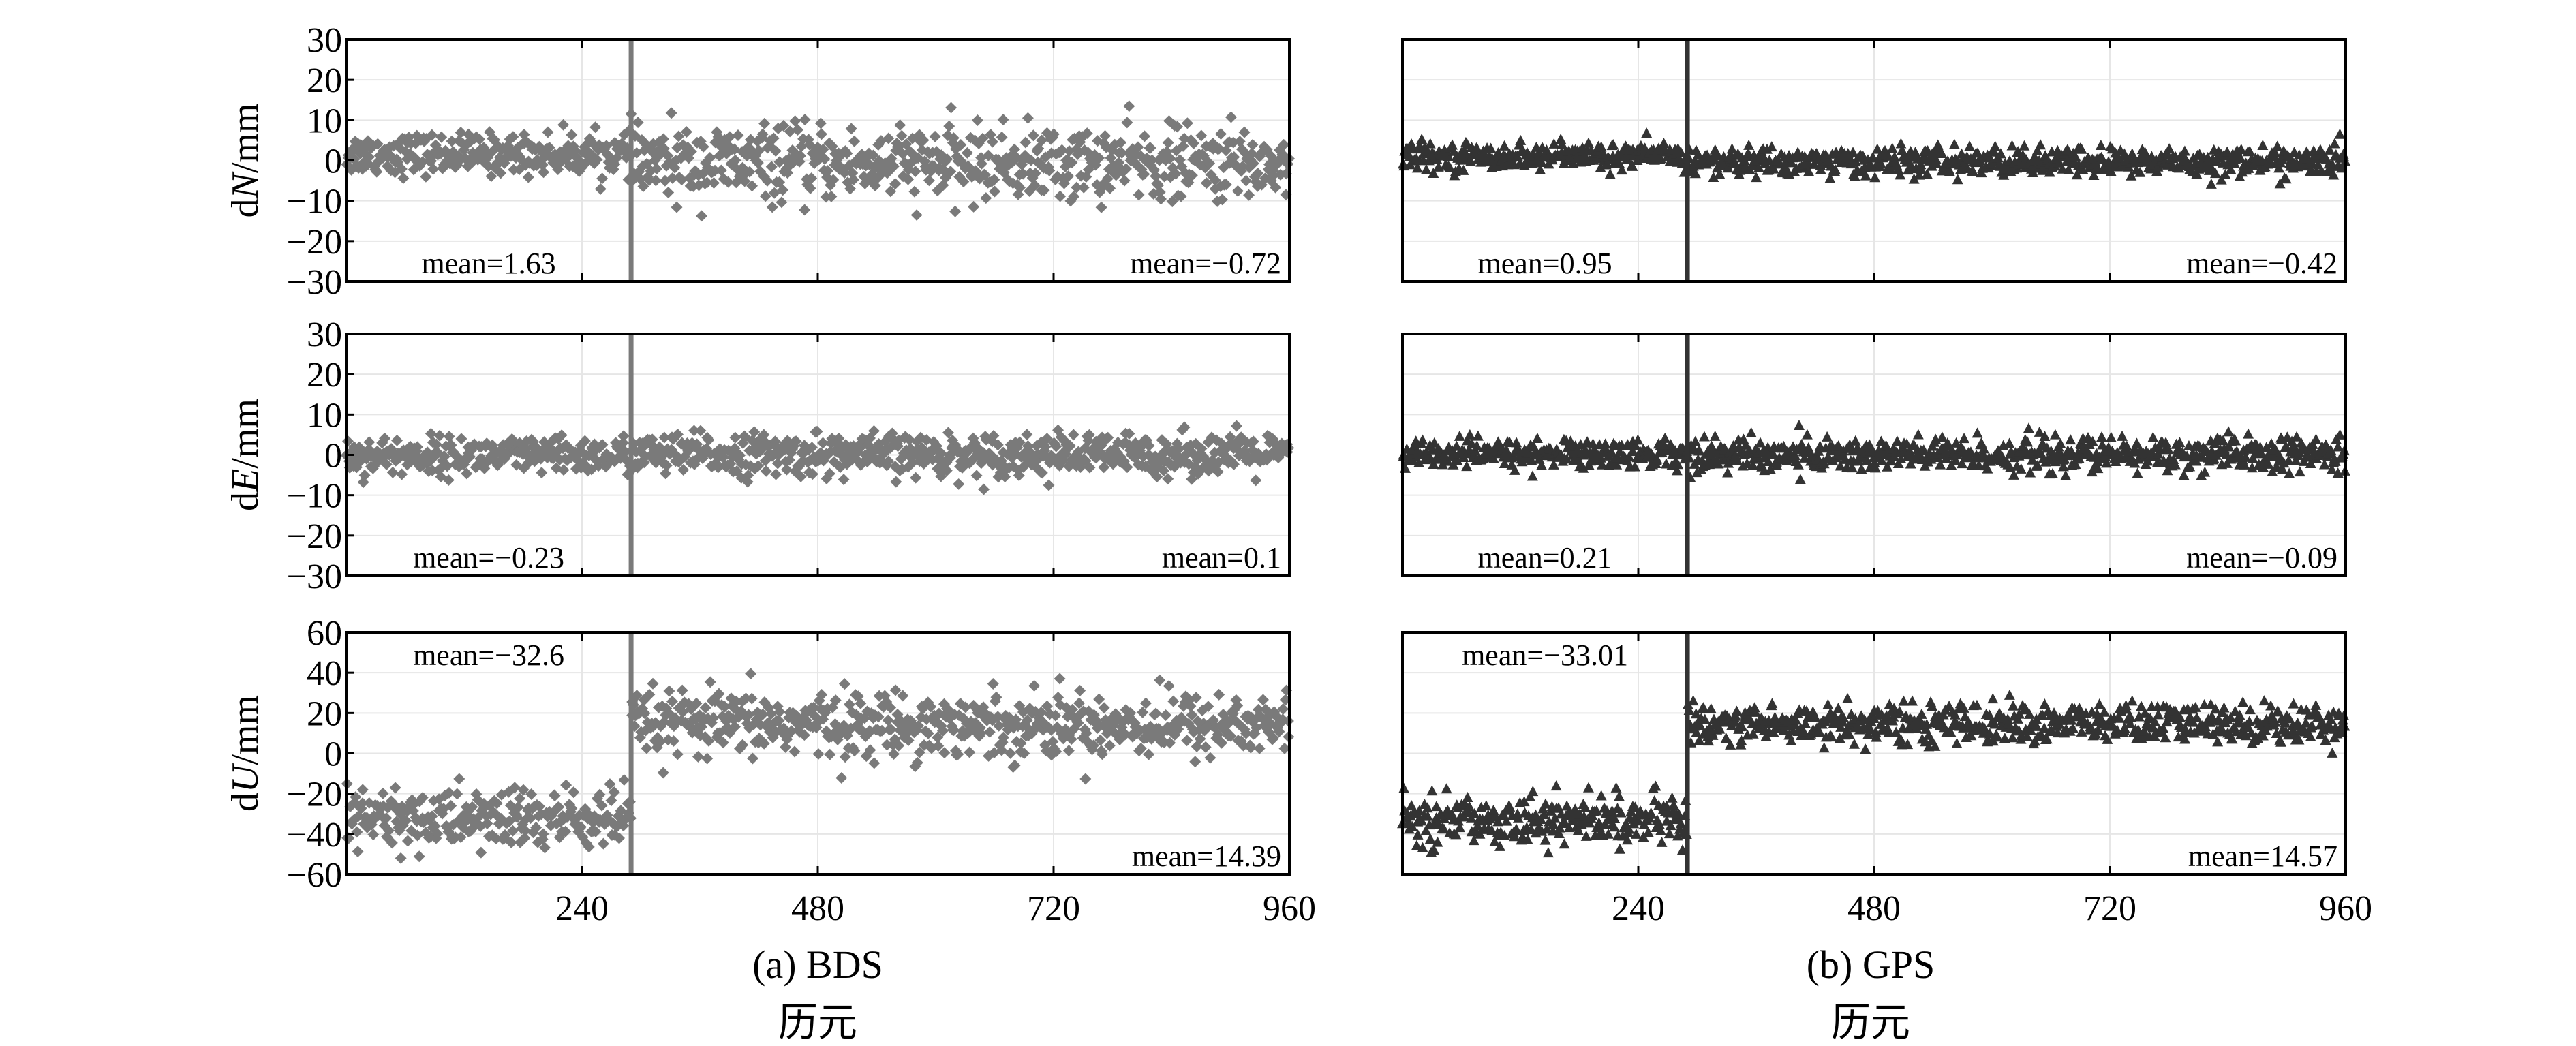 The image size is (2576, 1046). What do you see at coordinates (1221, 557) in the screenshot?
I see `mean-label-after: mean=0.1` at bounding box center [1221, 557].